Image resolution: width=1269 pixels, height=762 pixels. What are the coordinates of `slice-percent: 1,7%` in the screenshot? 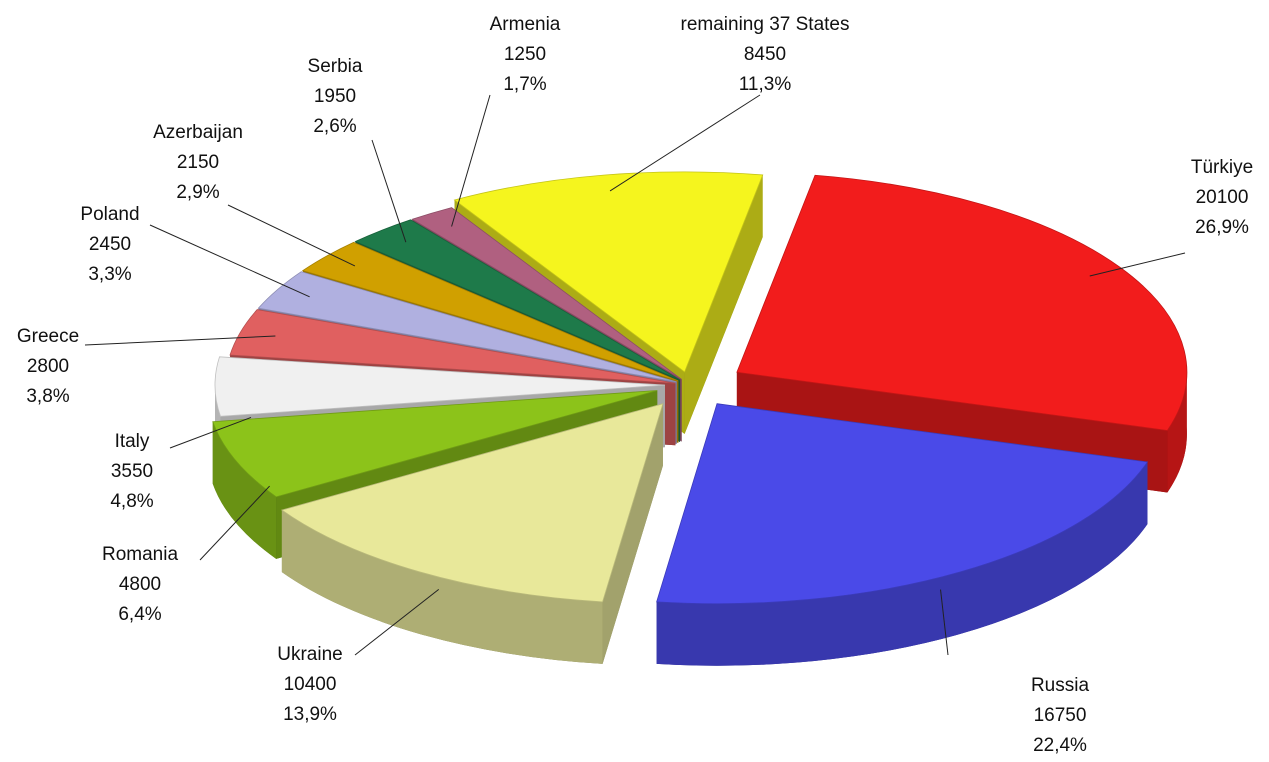 It's located at (524, 84).